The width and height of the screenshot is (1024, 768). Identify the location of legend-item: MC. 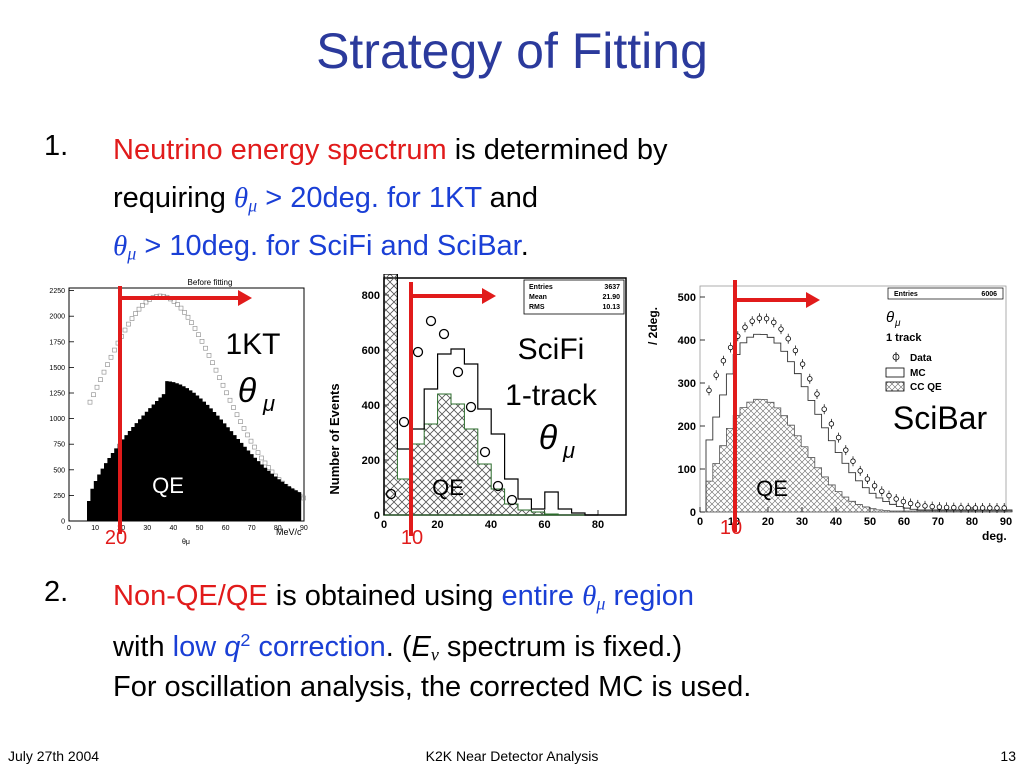
(918, 373).